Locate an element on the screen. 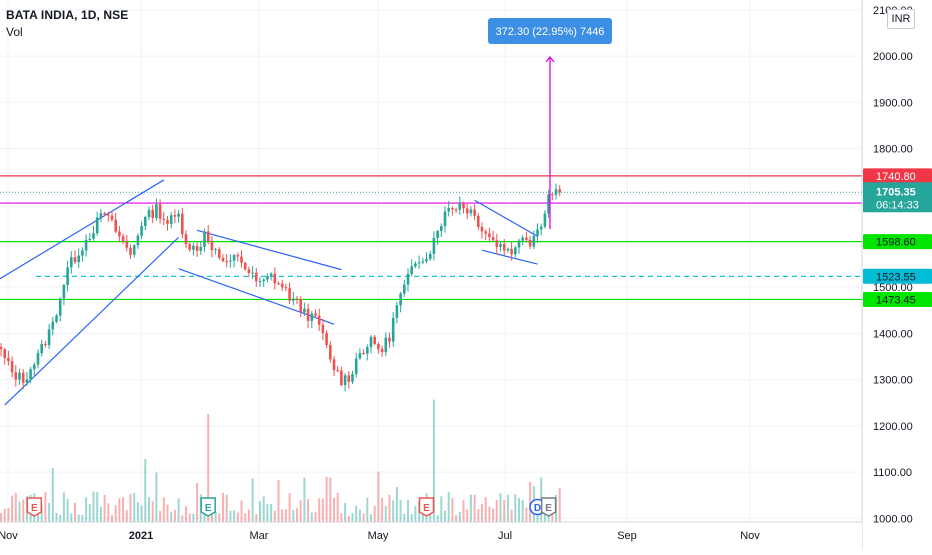  chart-header: BATA INDIA, 1D, NSE Vol is located at coordinates (67, 23).